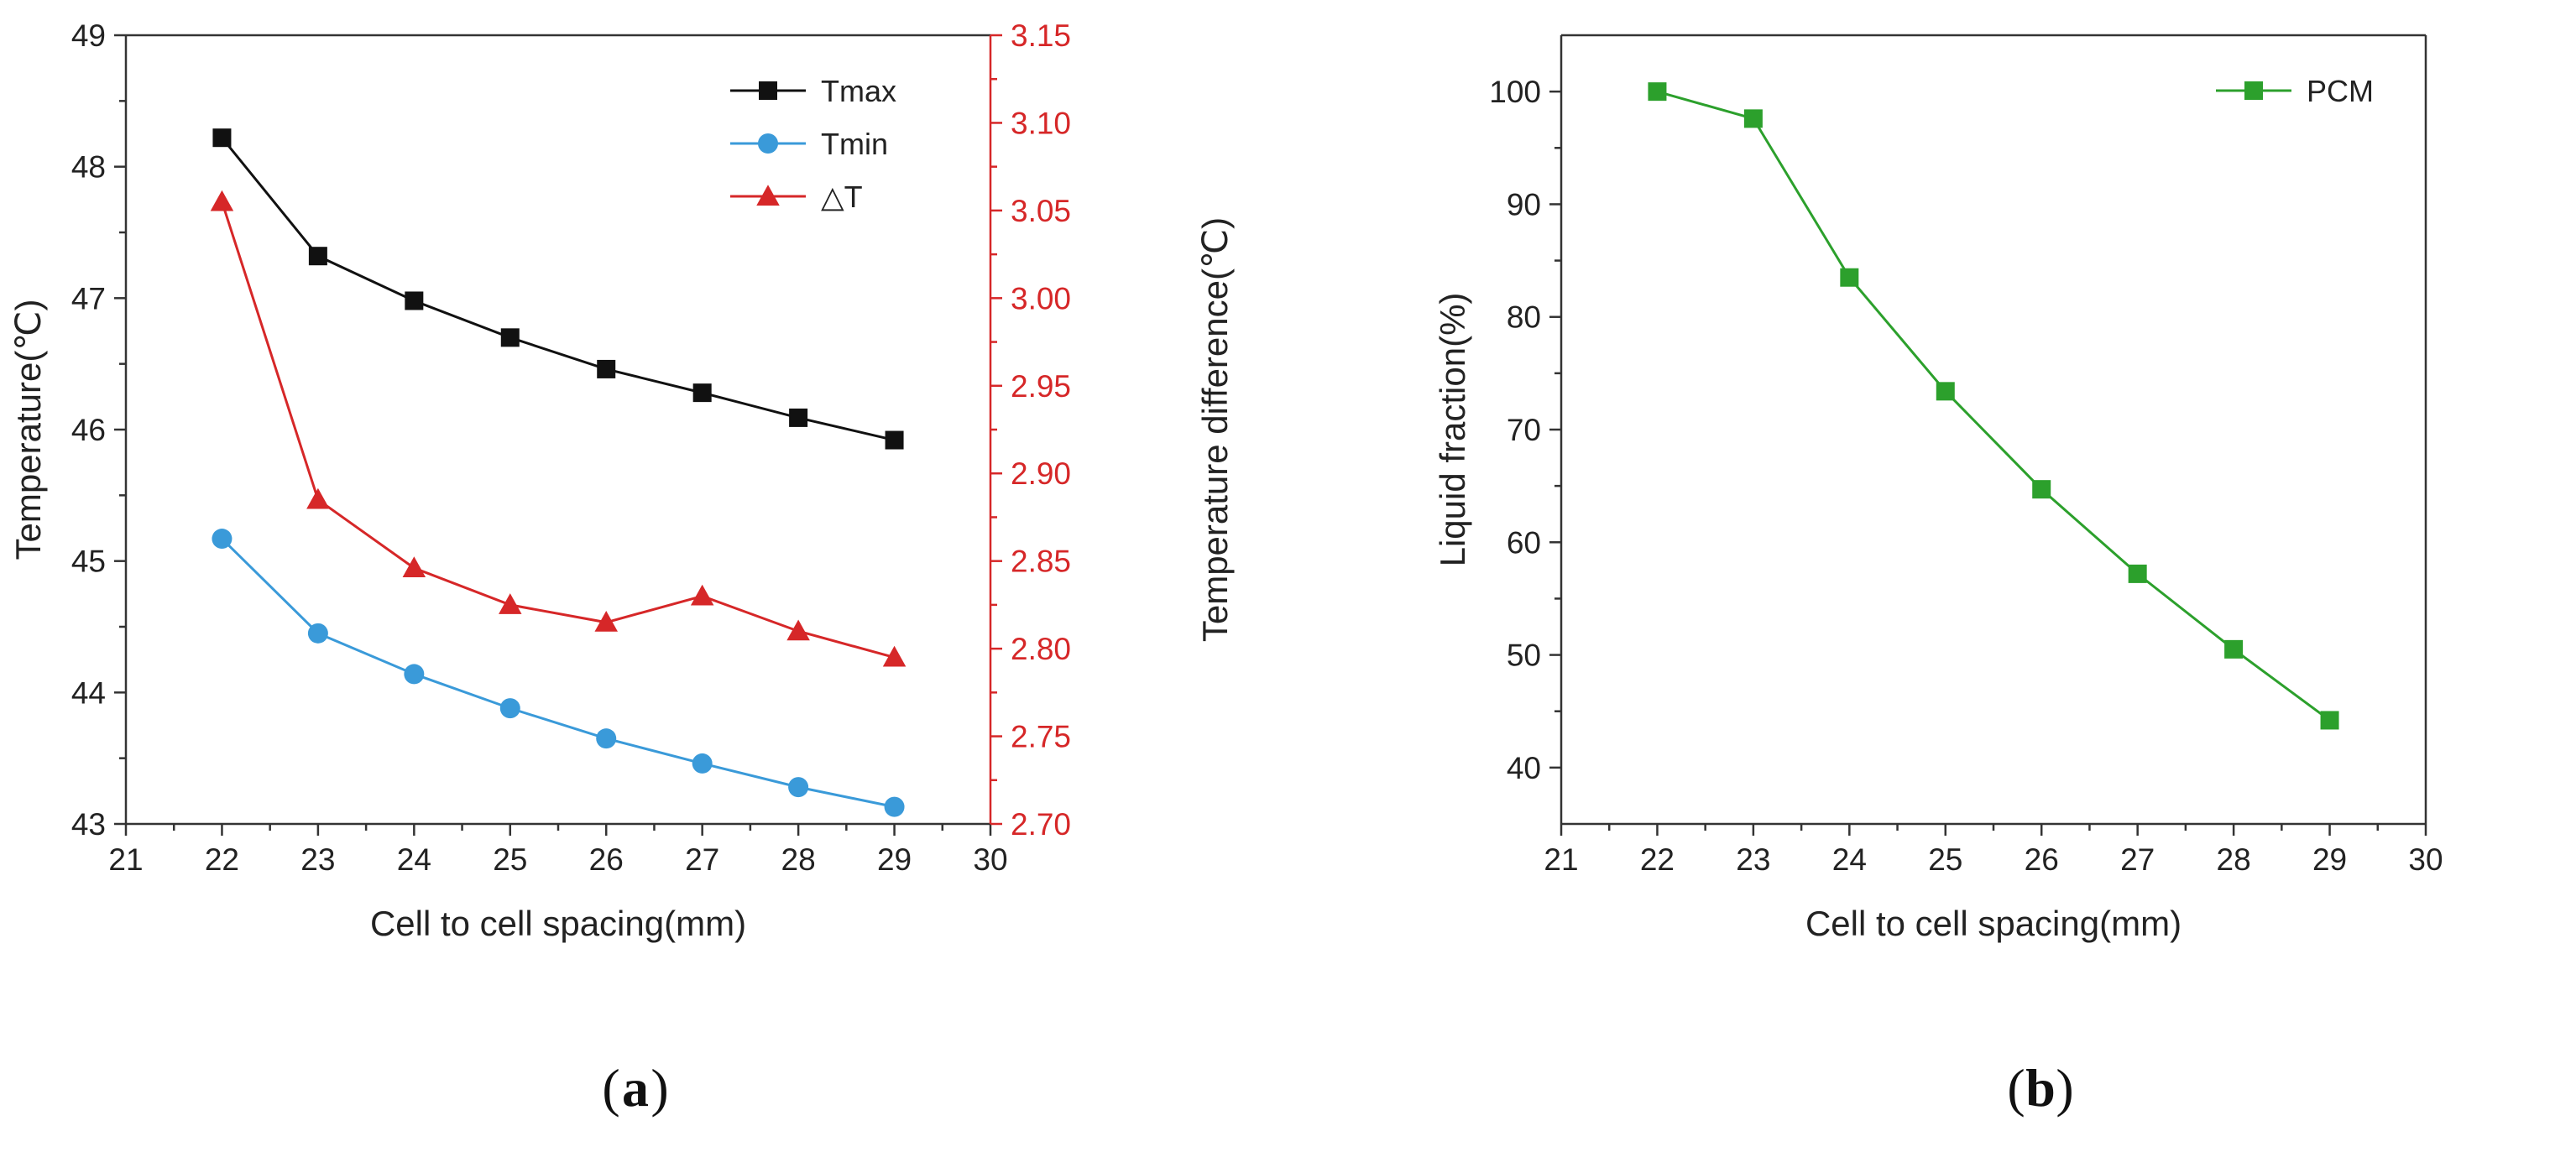 The image size is (2576, 1152). I want to click on caption-b-letter: b, so click(2040, 1088).